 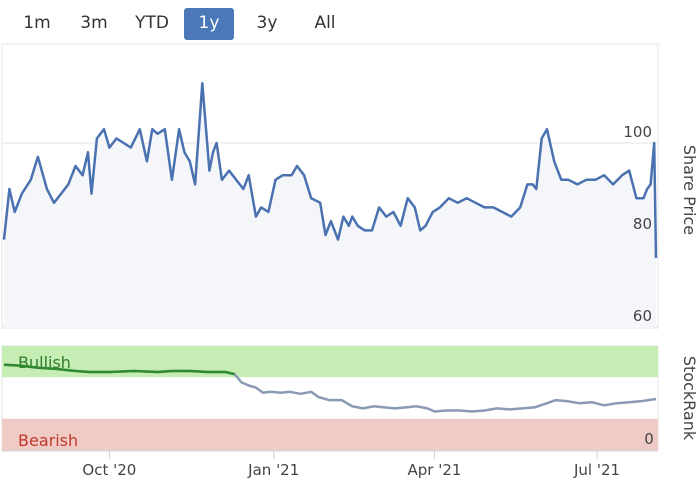 What do you see at coordinates (119, 369) in the screenshot?
I see `stockrank-bullish-segment` at bounding box center [119, 369].